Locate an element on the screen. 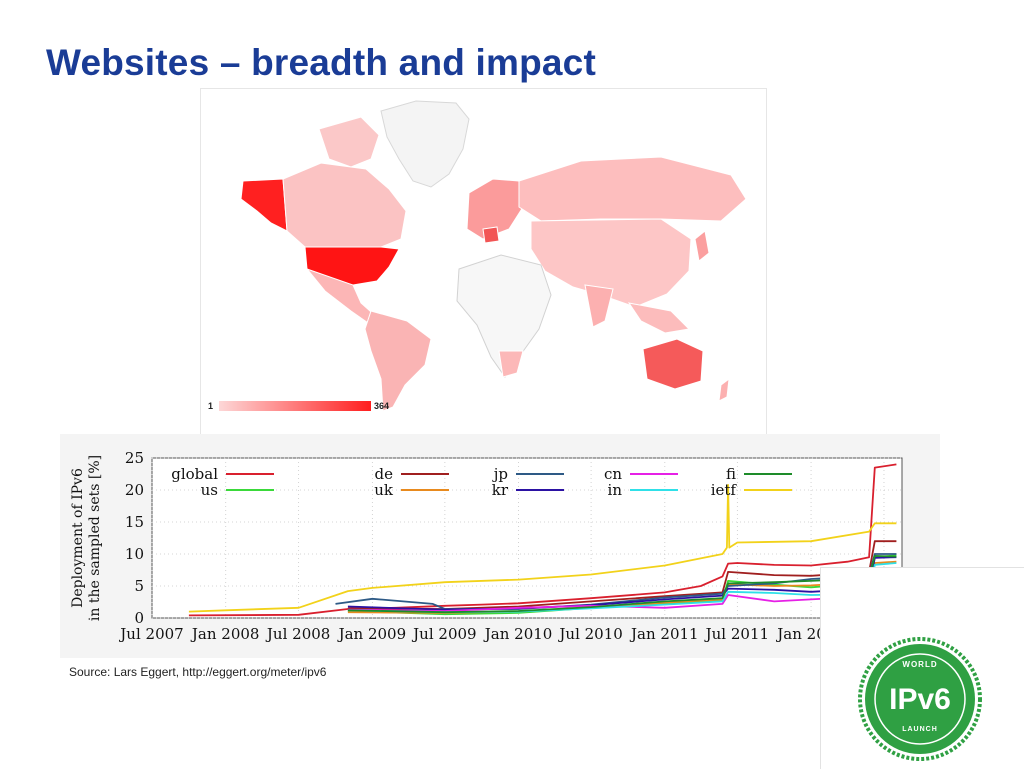 This screenshot has height=769, width=1024. x-tick-label: Jan 2008 is located at coordinates (225, 634).